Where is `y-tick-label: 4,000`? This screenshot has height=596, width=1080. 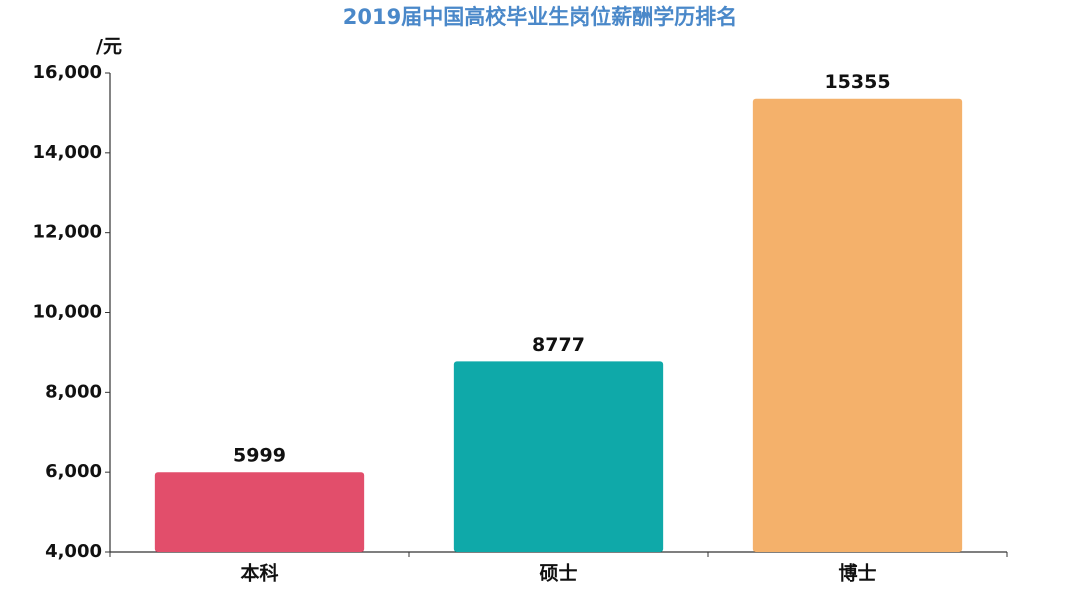
y-tick-label: 4,000 is located at coordinates (73, 551).